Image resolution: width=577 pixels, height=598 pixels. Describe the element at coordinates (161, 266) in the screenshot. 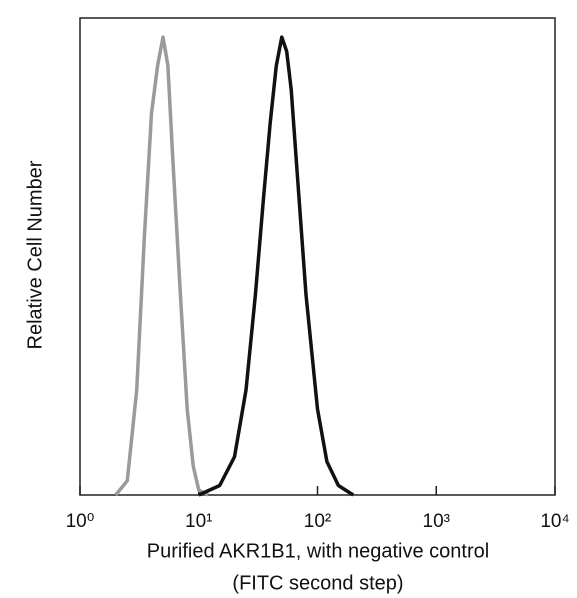

I see `histogram-line` at that location.